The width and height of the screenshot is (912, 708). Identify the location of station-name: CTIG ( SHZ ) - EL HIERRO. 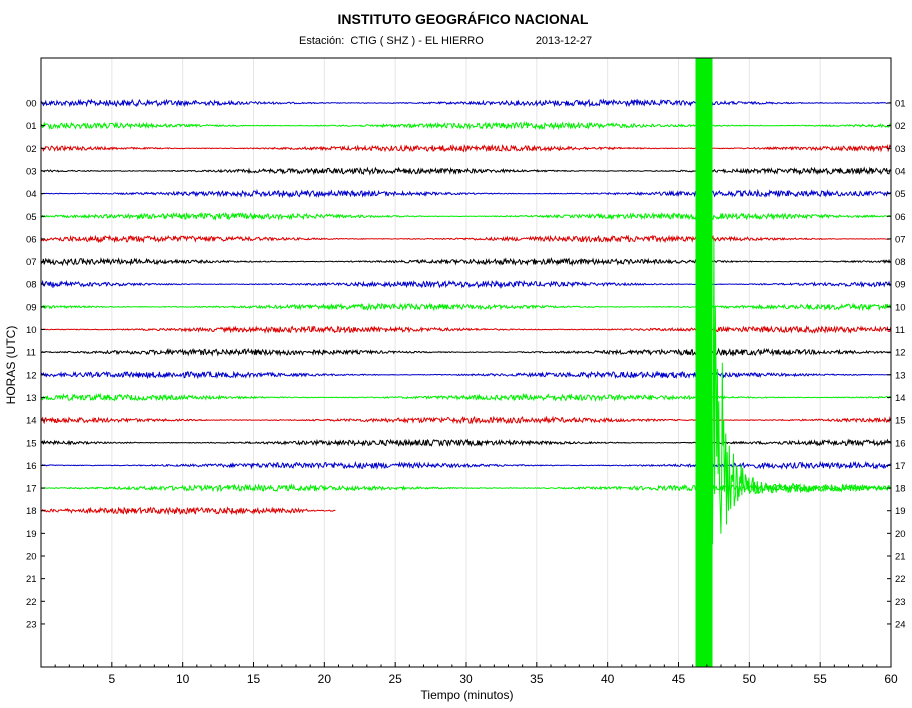
(417, 41).